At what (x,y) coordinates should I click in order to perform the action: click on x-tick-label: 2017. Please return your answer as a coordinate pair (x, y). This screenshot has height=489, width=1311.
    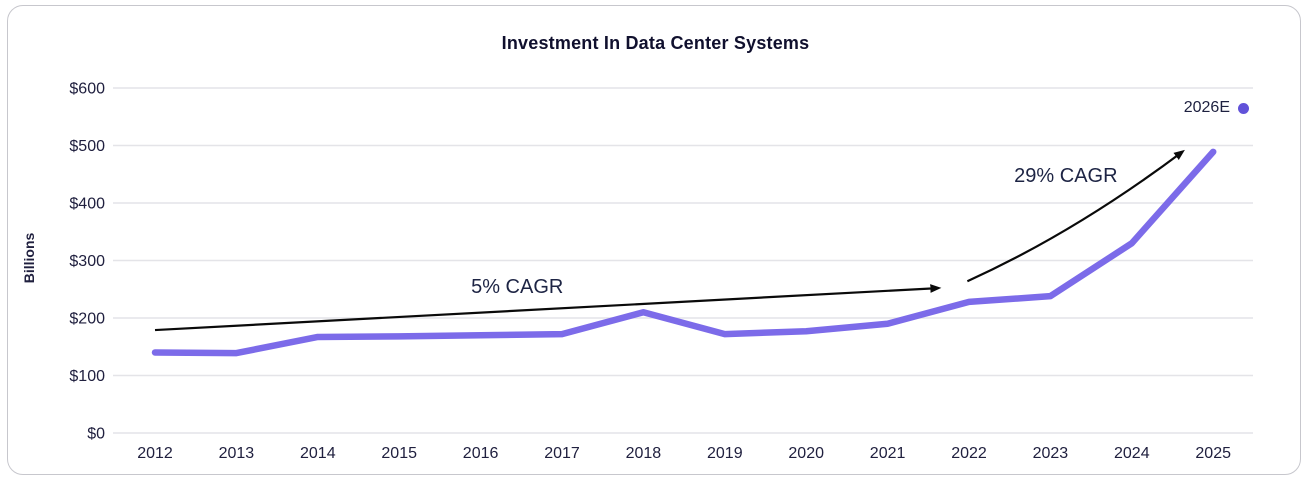
    Looking at the image, I should click on (562, 453).